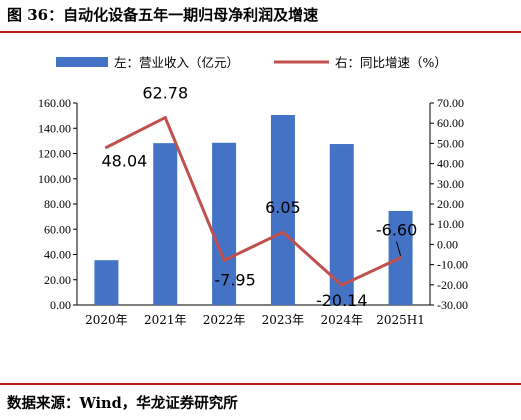 The image size is (521, 420). I want to click on line-data-label: 6.05, so click(283, 207).